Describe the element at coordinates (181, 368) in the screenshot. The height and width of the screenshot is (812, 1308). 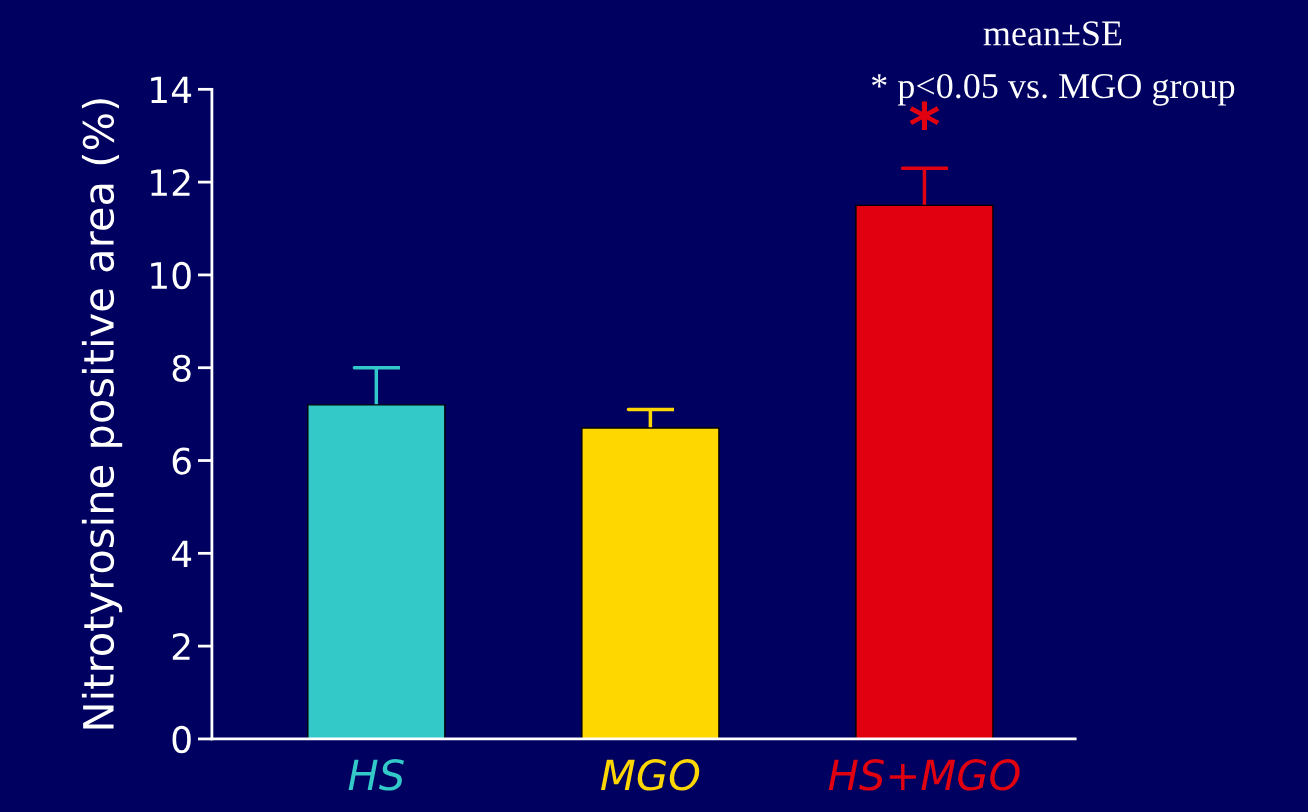
I see `y-tick-label: 8` at that location.